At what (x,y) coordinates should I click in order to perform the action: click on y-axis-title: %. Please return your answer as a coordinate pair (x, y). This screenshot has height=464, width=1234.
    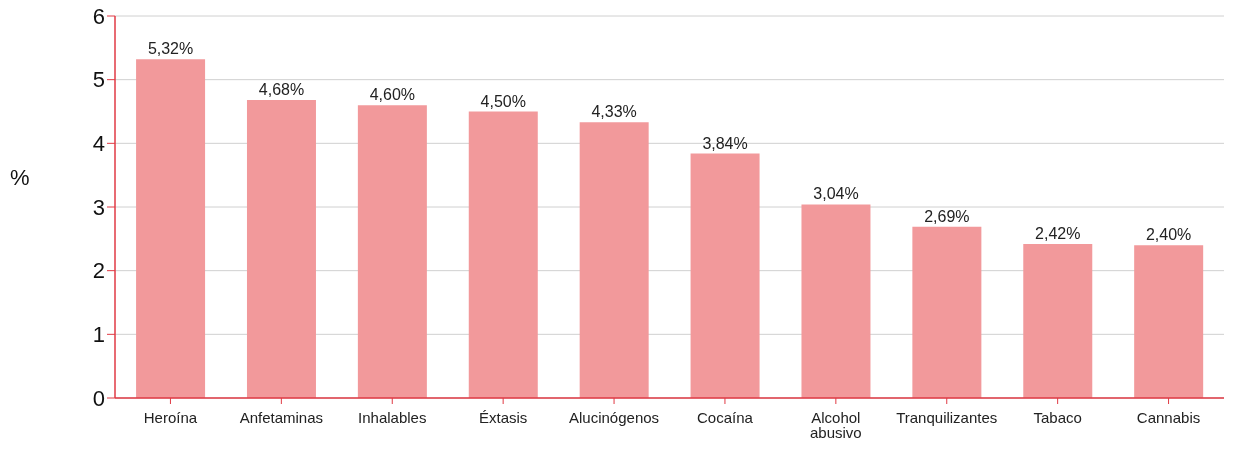
    Looking at the image, I should click on (20, 177).